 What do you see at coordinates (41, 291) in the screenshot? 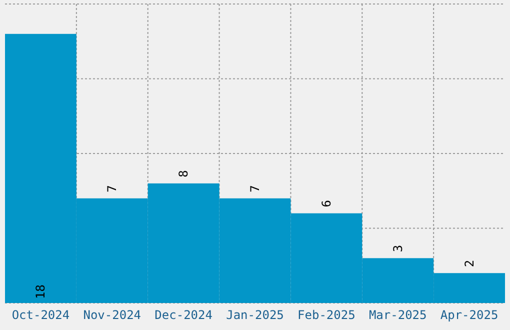
I see `data-label: 18` at bounding box center [41, 291].